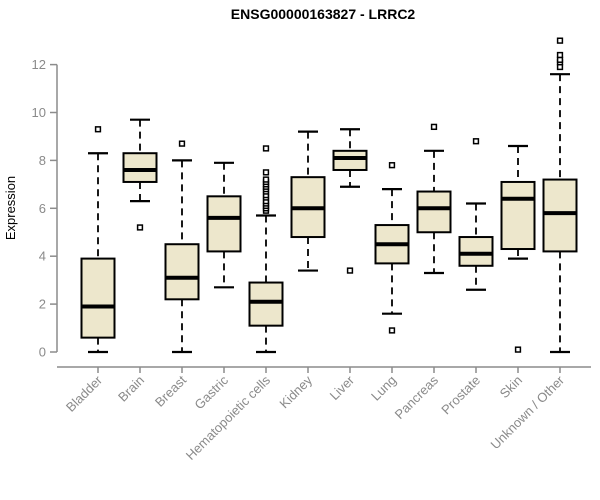 The width and height of the screenshot is (600, 500). I want to click on box-group-liver, so click(350, 201).